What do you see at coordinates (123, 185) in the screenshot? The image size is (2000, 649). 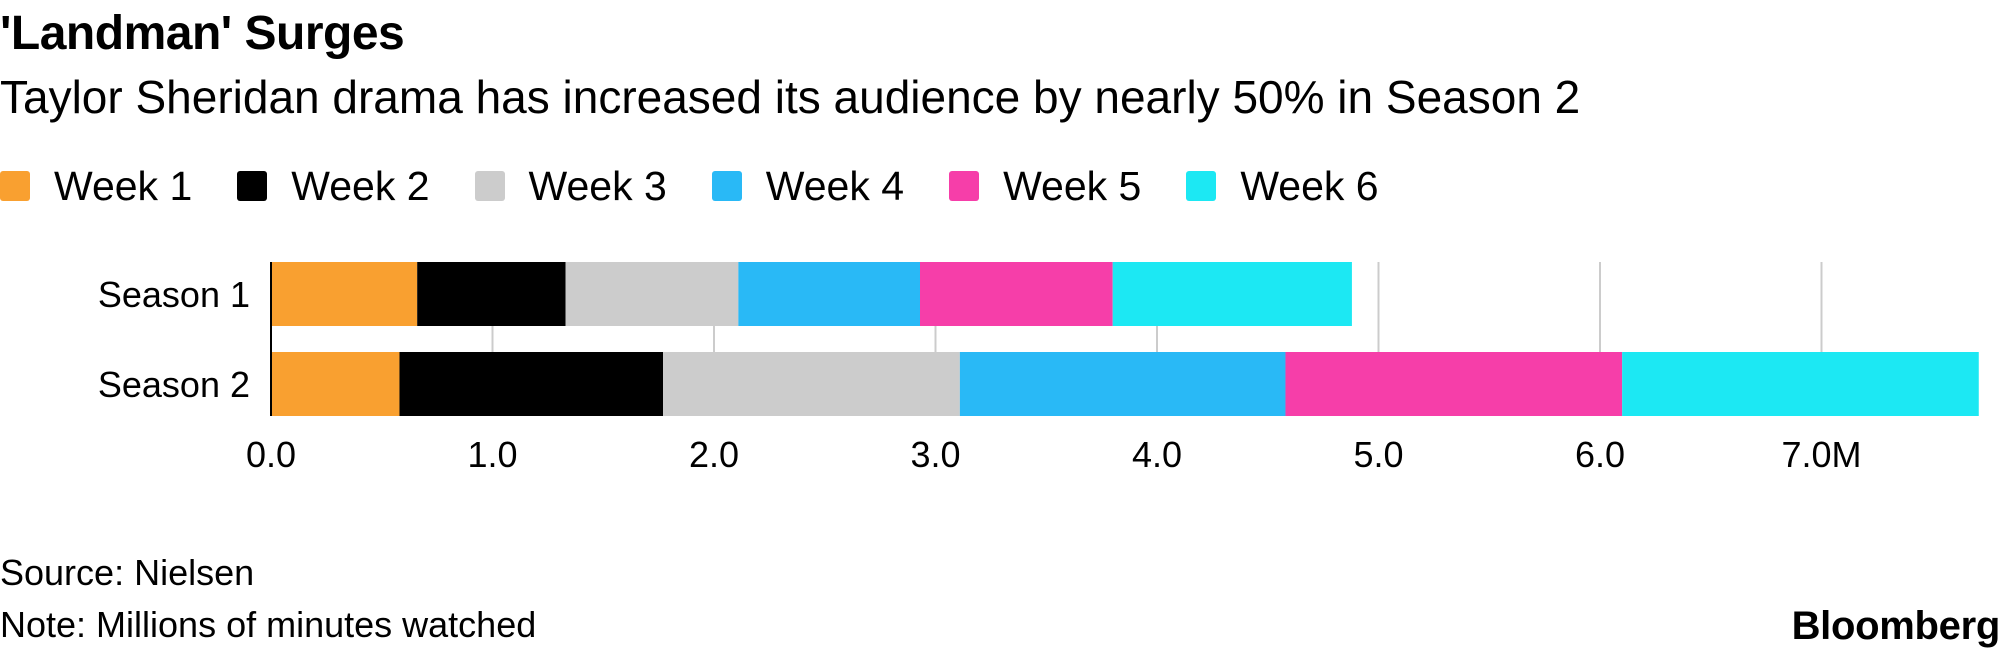 I see `legend-label: Week 1` at bounding box center [123, 185].